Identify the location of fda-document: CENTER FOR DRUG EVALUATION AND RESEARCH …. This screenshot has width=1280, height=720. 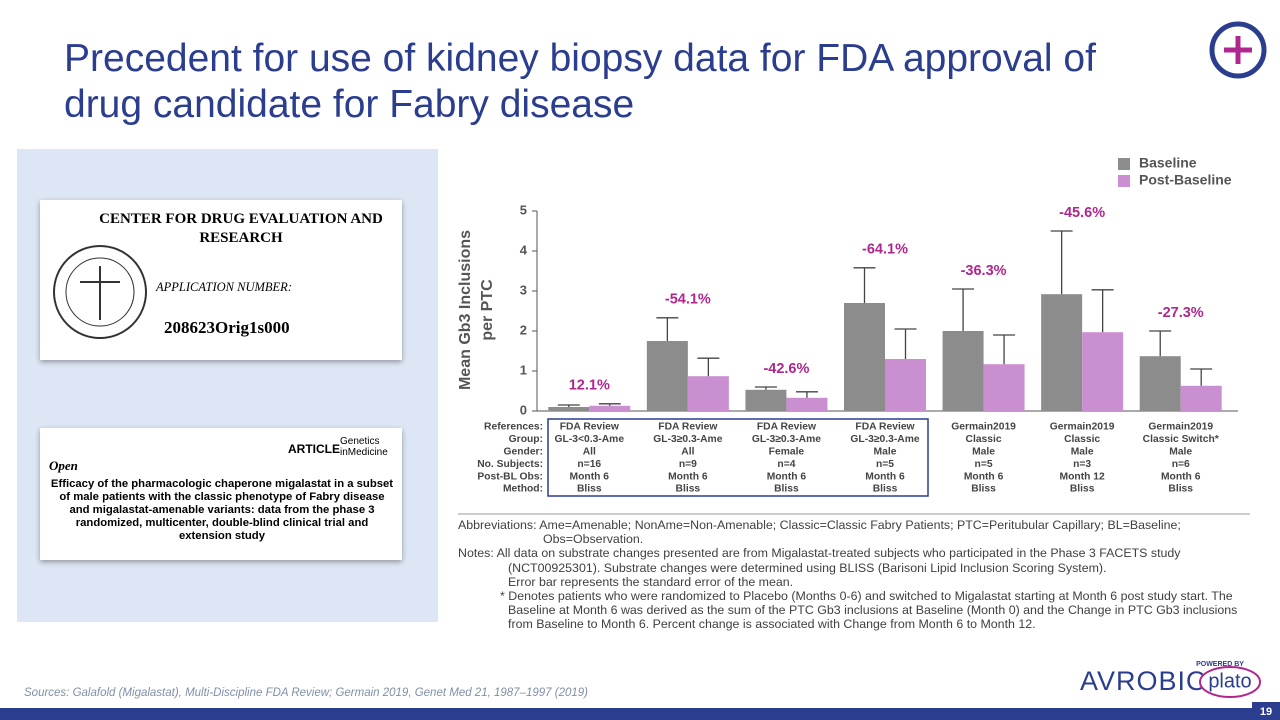
(221, 280).